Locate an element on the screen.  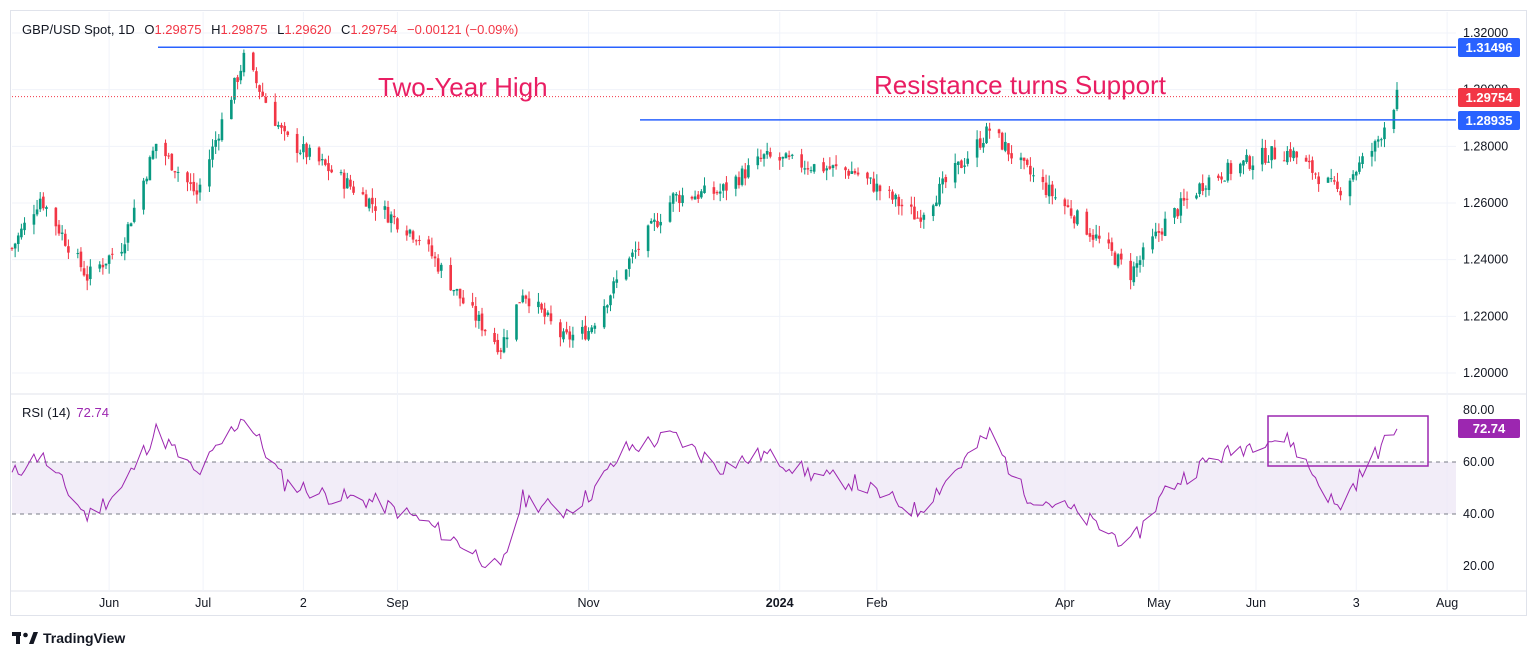
rsi-band-fill is located at coordinates (734, 488).